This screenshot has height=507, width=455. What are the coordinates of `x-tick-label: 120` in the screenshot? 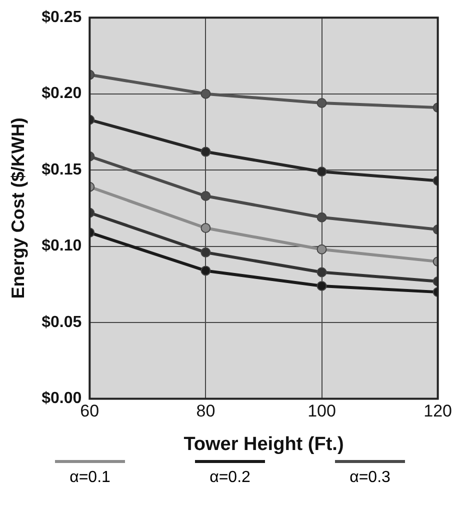 It's located at (438, 411).